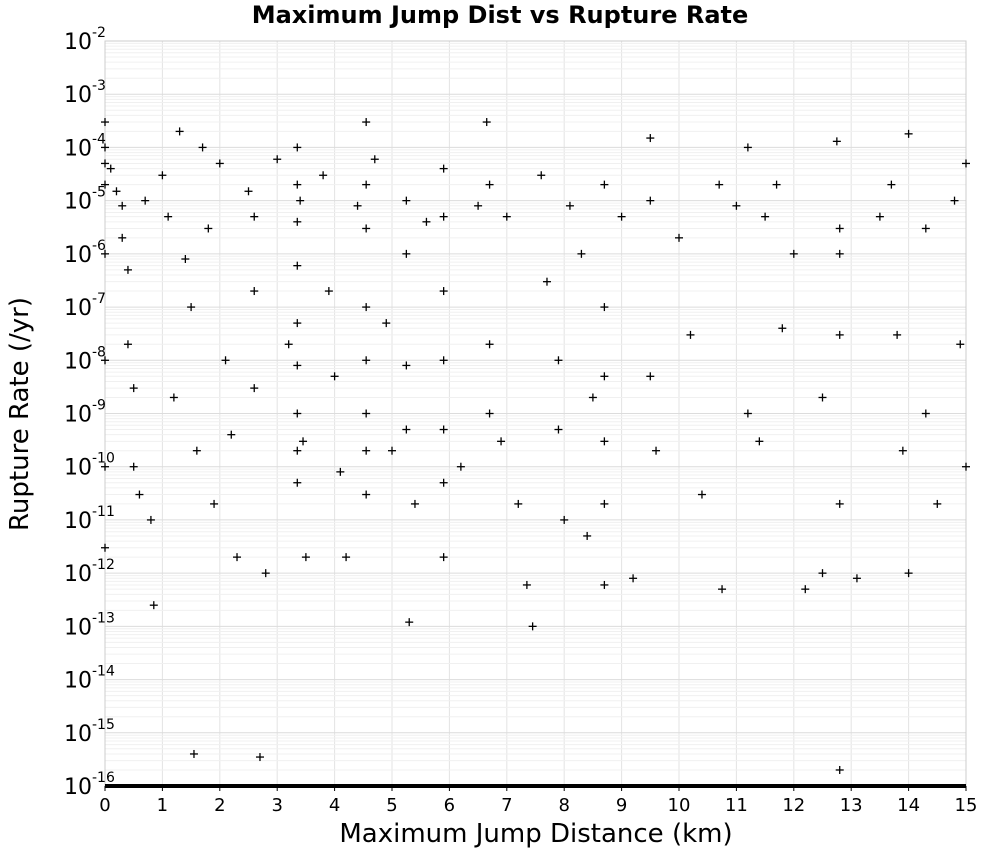 Image resolution: width=1000 pixels, height=850 pixels. What do you see at coordinates (851, 805) in the screenshot?
I see `x-tick-label: 13` at bounding box center [851, 805].